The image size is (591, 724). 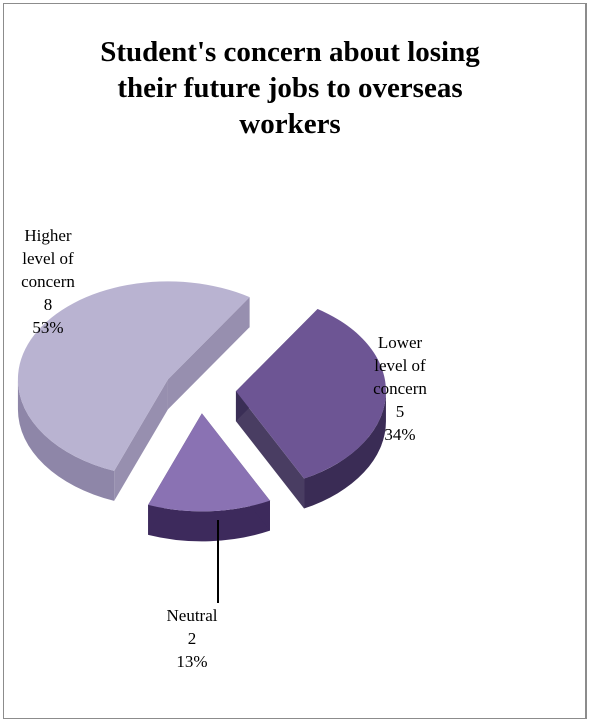 I want to click on slice-label-neutral-value: 2, so click(x=192, y=638).